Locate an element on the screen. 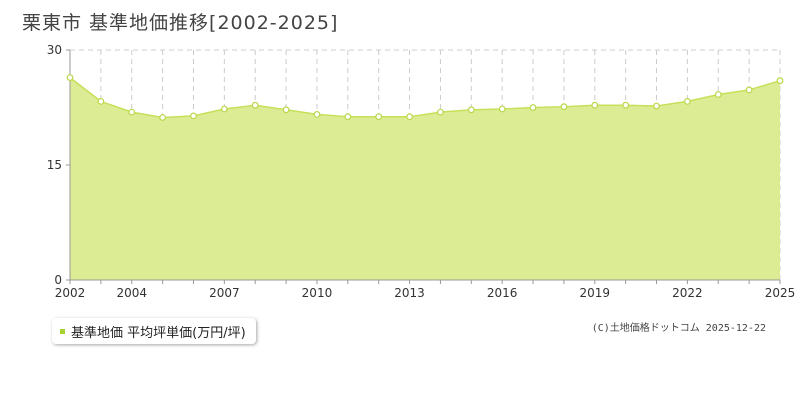  y-tick-label: 30 is located at coordinates (54, 50).